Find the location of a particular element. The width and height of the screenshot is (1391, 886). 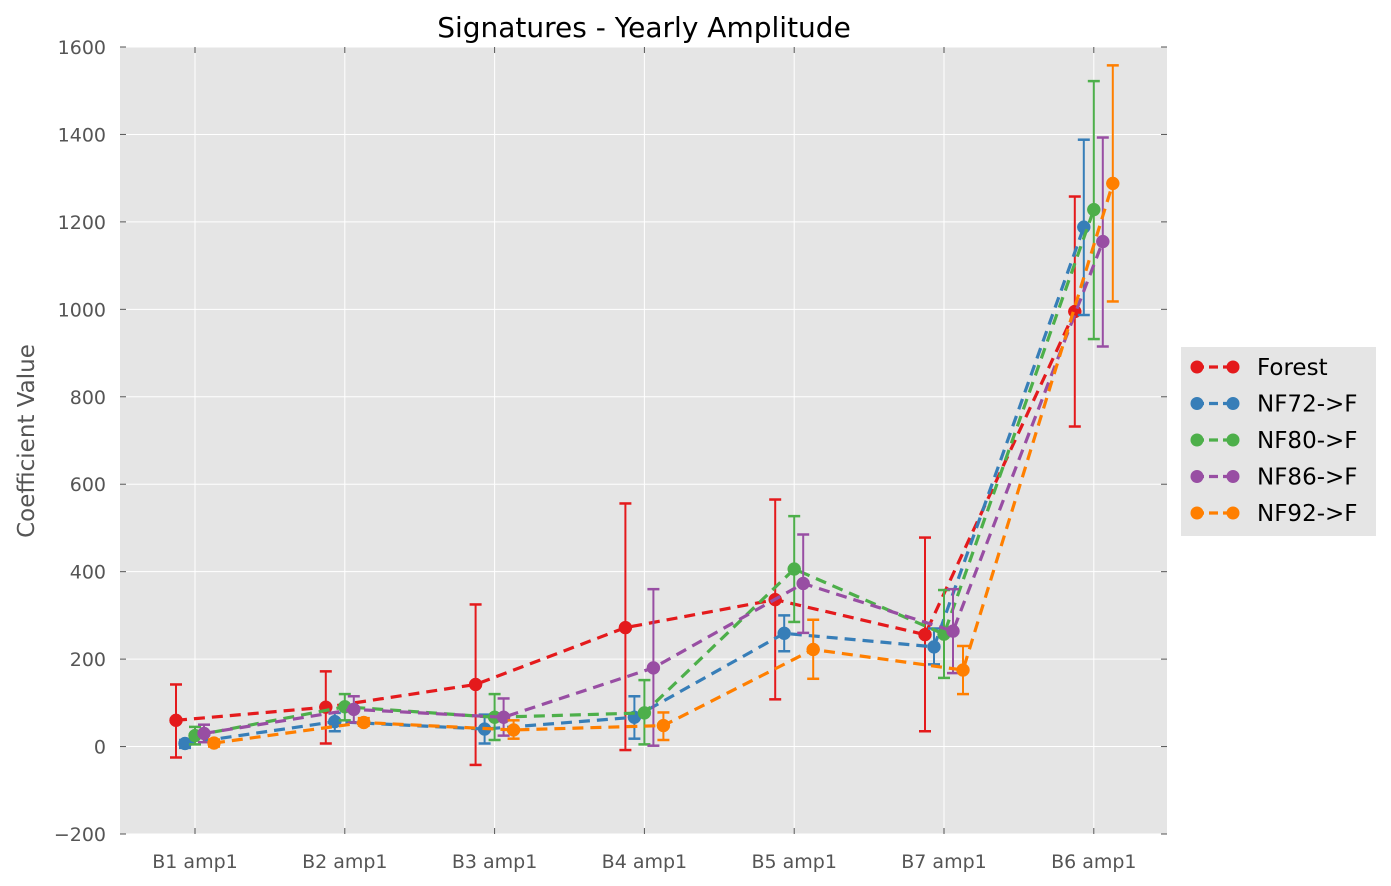

legend-entry-NF92->F: NF92->F is located at coordinates (1274, 514).